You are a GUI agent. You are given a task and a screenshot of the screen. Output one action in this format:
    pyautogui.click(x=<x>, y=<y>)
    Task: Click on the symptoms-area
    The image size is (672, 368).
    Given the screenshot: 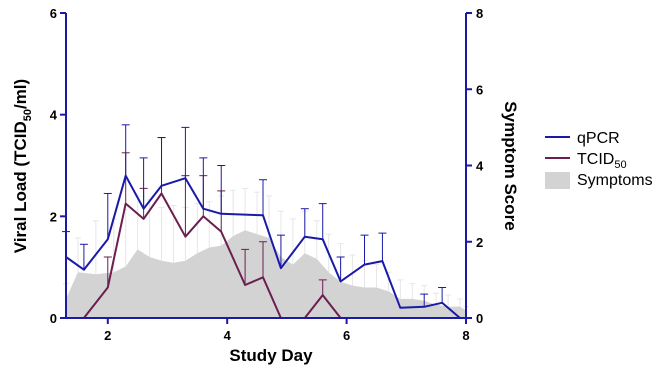 What is the action you would take?
    pyautogui.click(x=266, y=274)
    